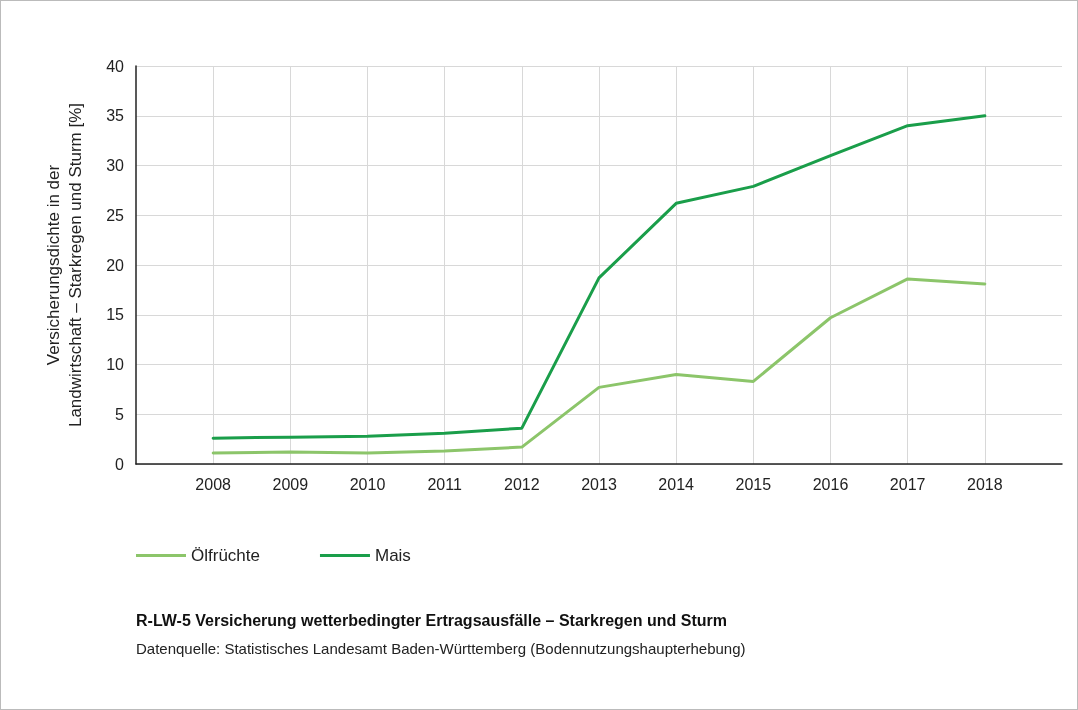 The image size is (1078, 710). What do you see at coordinates (444, 484) in the screenshot?
I see `x-tick-label: 2011` at bounding box center [444, 484].